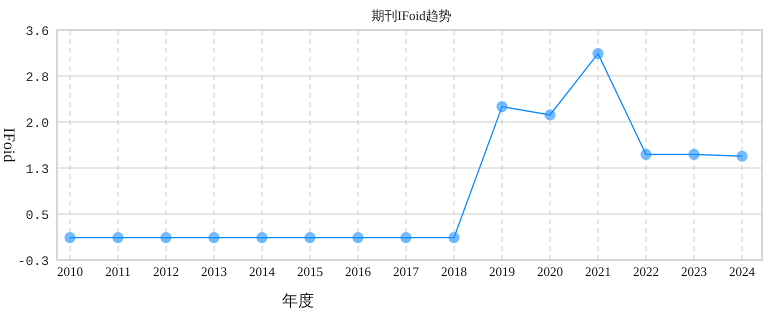 The width and height of the screenshot is (782, 330). What do you see at coordinates (694, 271) in the screenshot?
I see `x-tick-label: 2023` at bounding box center [694, 271].